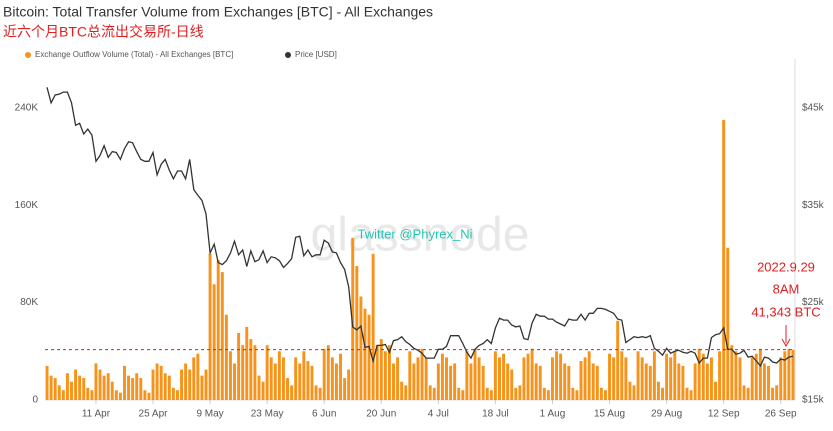 The height and width of the screenshot is (431, 833). Describe the element at coordinates (813, 107) in the screenshot. I see `y2-tick-label: $45k` at that location.